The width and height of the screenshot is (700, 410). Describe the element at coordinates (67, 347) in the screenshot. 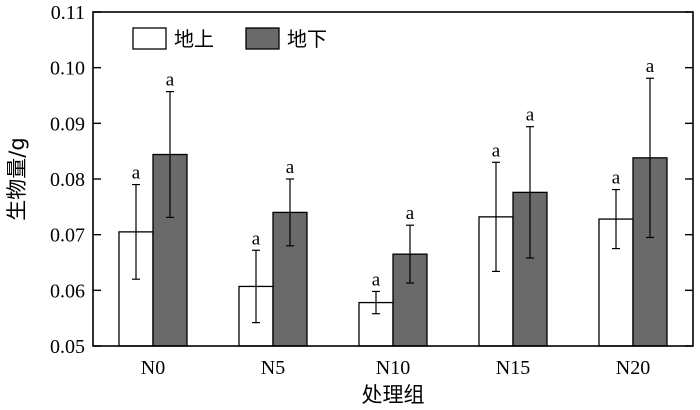

I see `y-tick-label: 0.05` at that location.